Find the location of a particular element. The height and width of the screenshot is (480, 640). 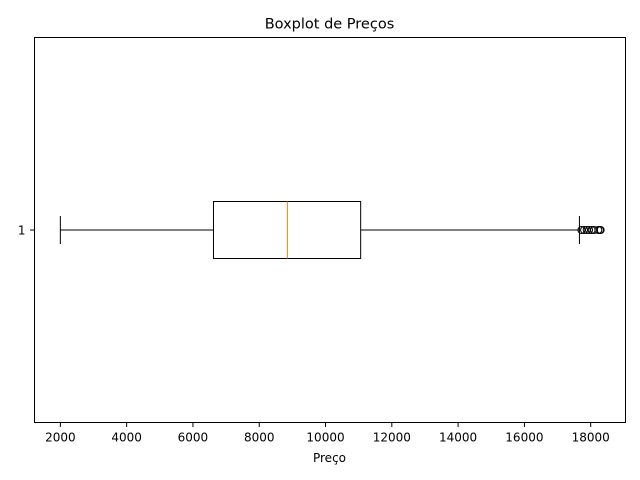

x-tick-label: 2000 is located at coordinates (60, 438).